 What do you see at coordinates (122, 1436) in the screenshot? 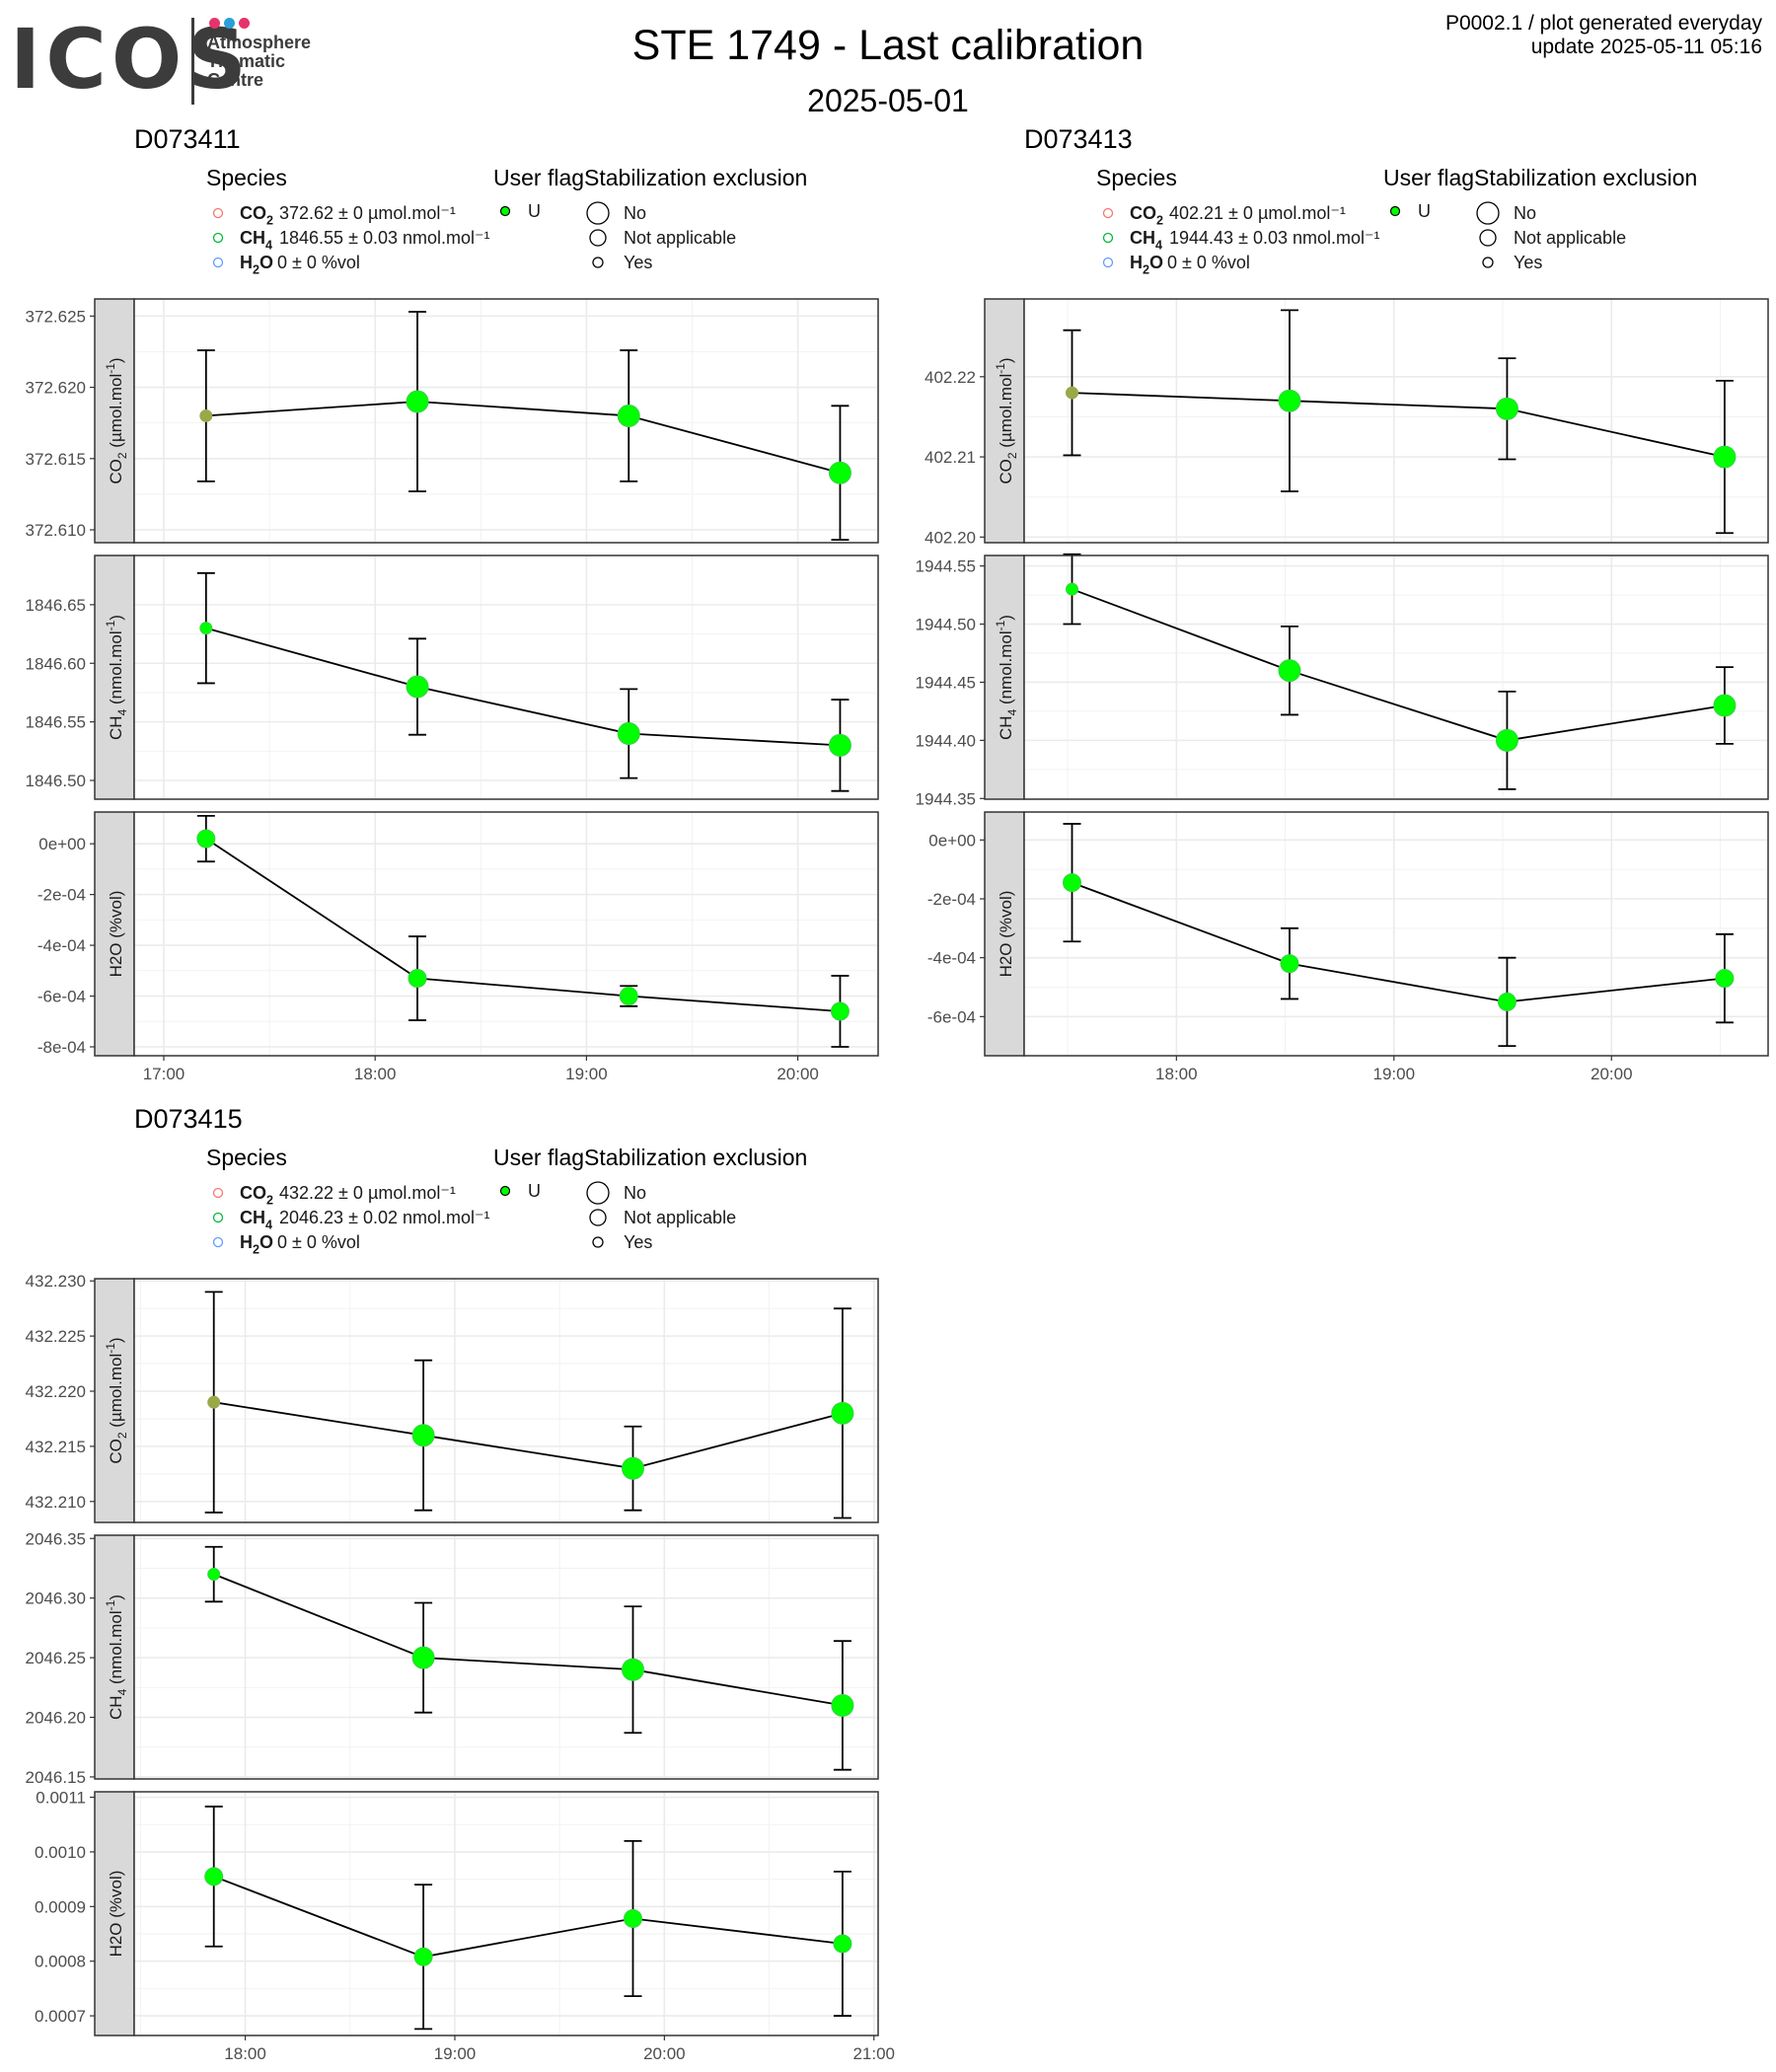
I see `axis-label-subscript: 2` at bounding box center [122, 1436].